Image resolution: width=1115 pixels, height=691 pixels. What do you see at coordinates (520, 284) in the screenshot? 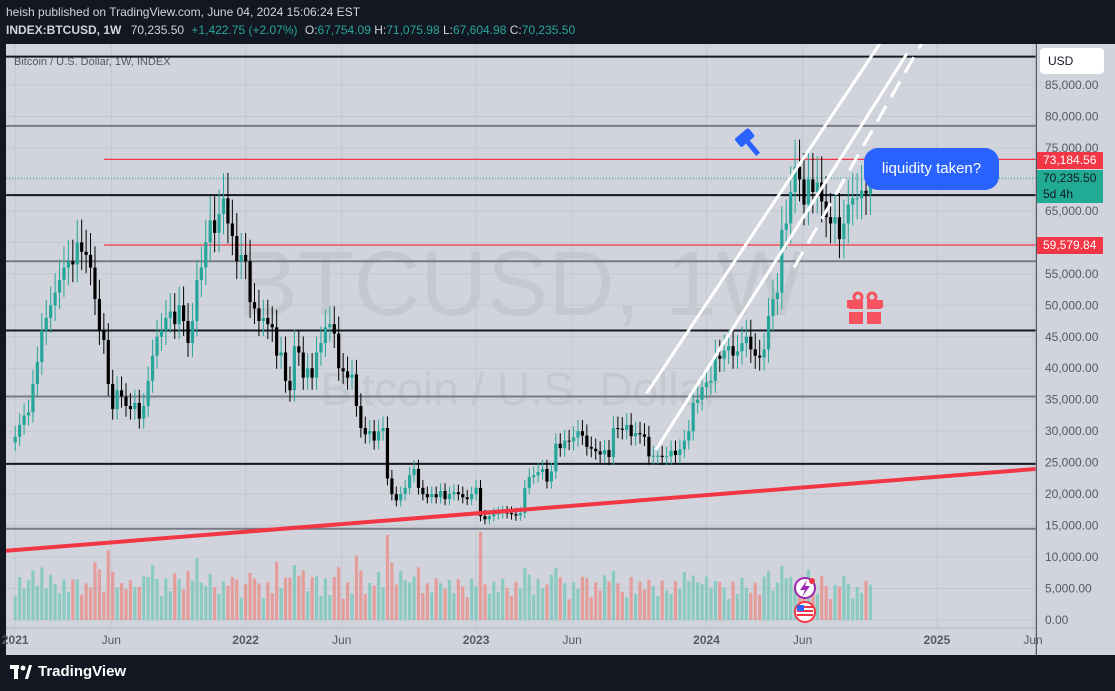
I see `watermark-symbol: BTCUSD, 1W` at bounding box center [520, 284].